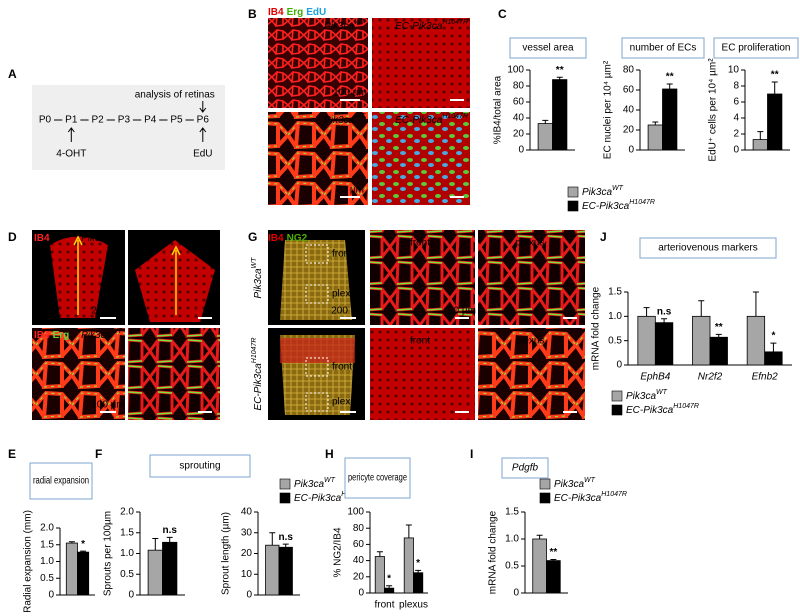 The width and height of the screenshot is (800, 616). Describe the element at coordinates (127, 553) in the screenshot. I see `y-tick-label: 1.0` at that location.